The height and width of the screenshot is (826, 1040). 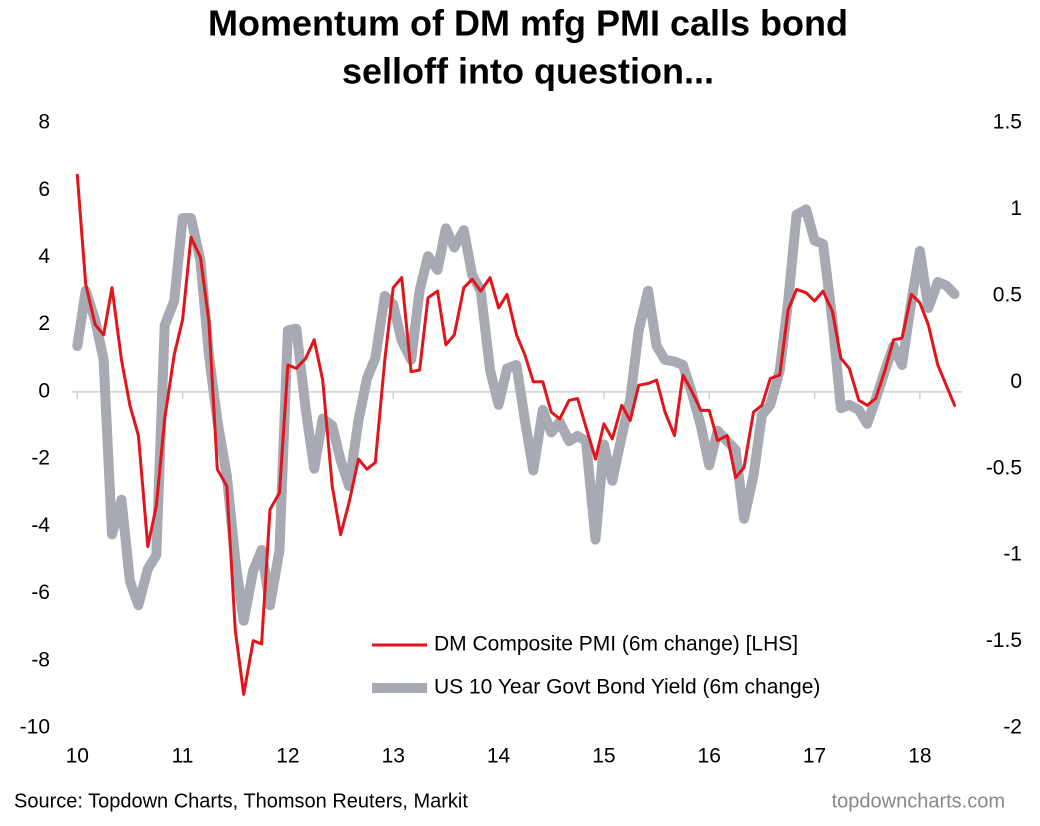 What do you see at coordinates (183, 756) in the screenshot?
I see `x-tick-label: 11` at bounding box center [183, 756].